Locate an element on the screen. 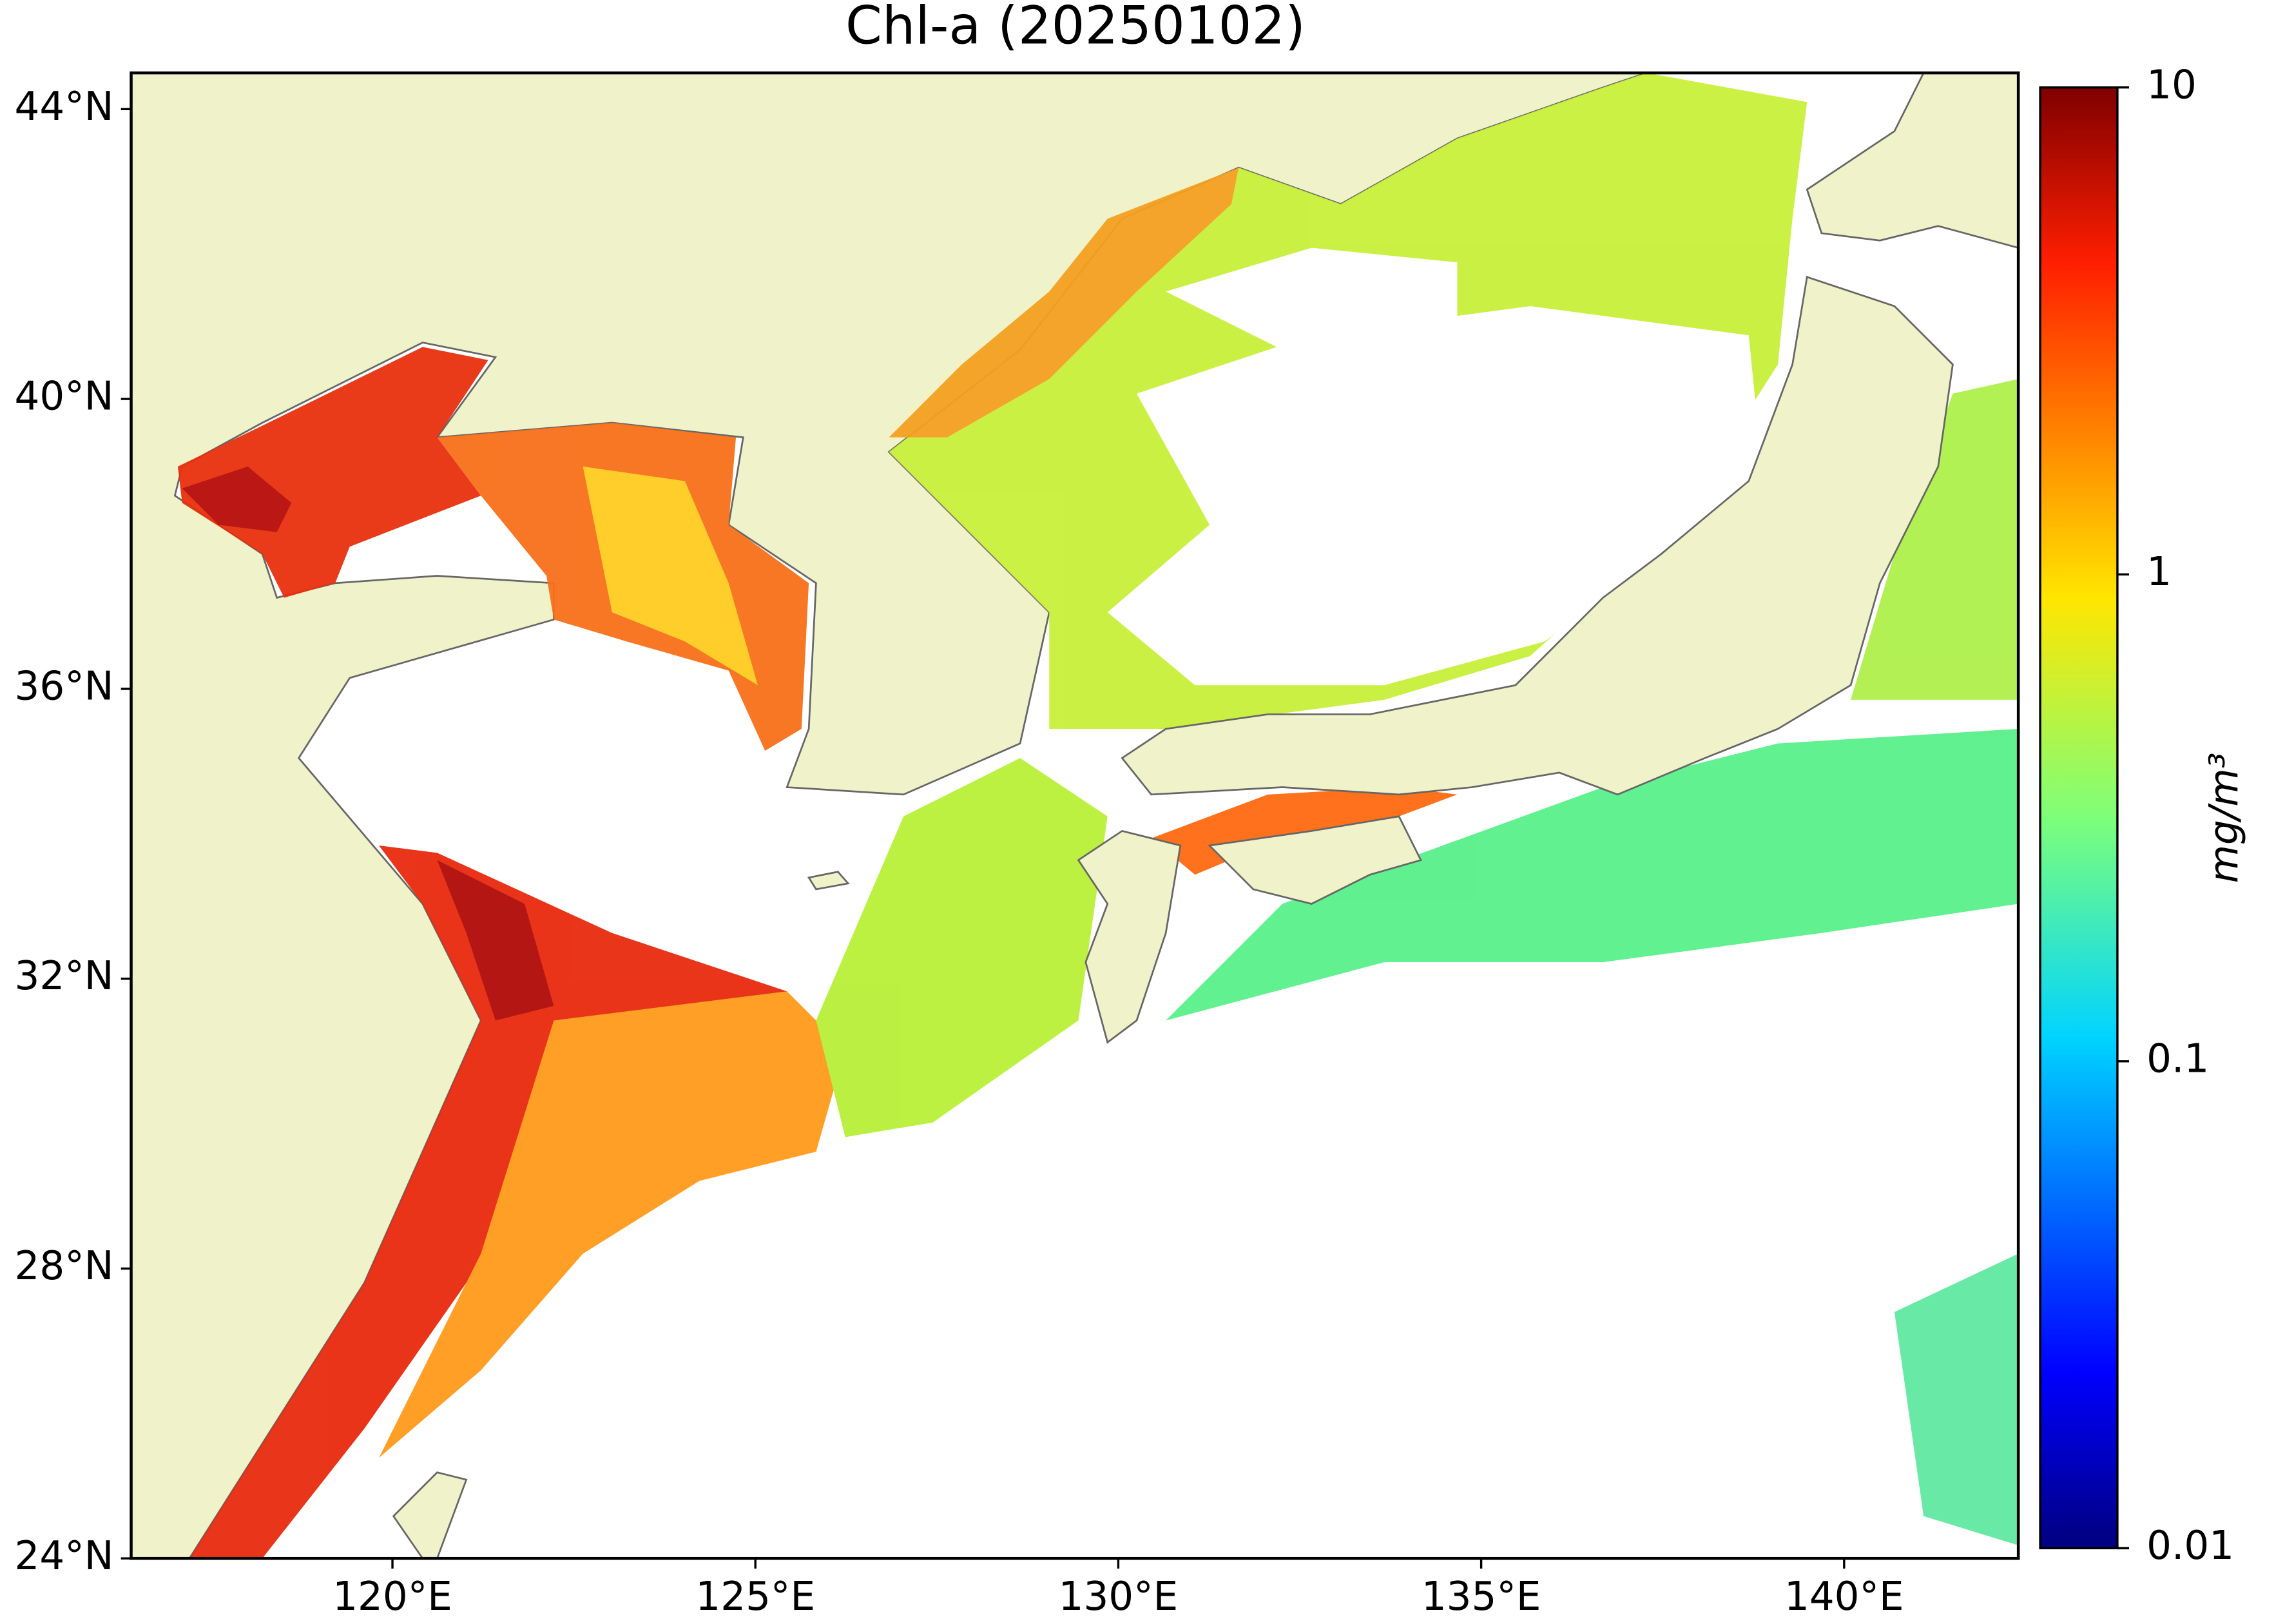  x-tick-label: 135°E is located at coordinates (1481, 1597).